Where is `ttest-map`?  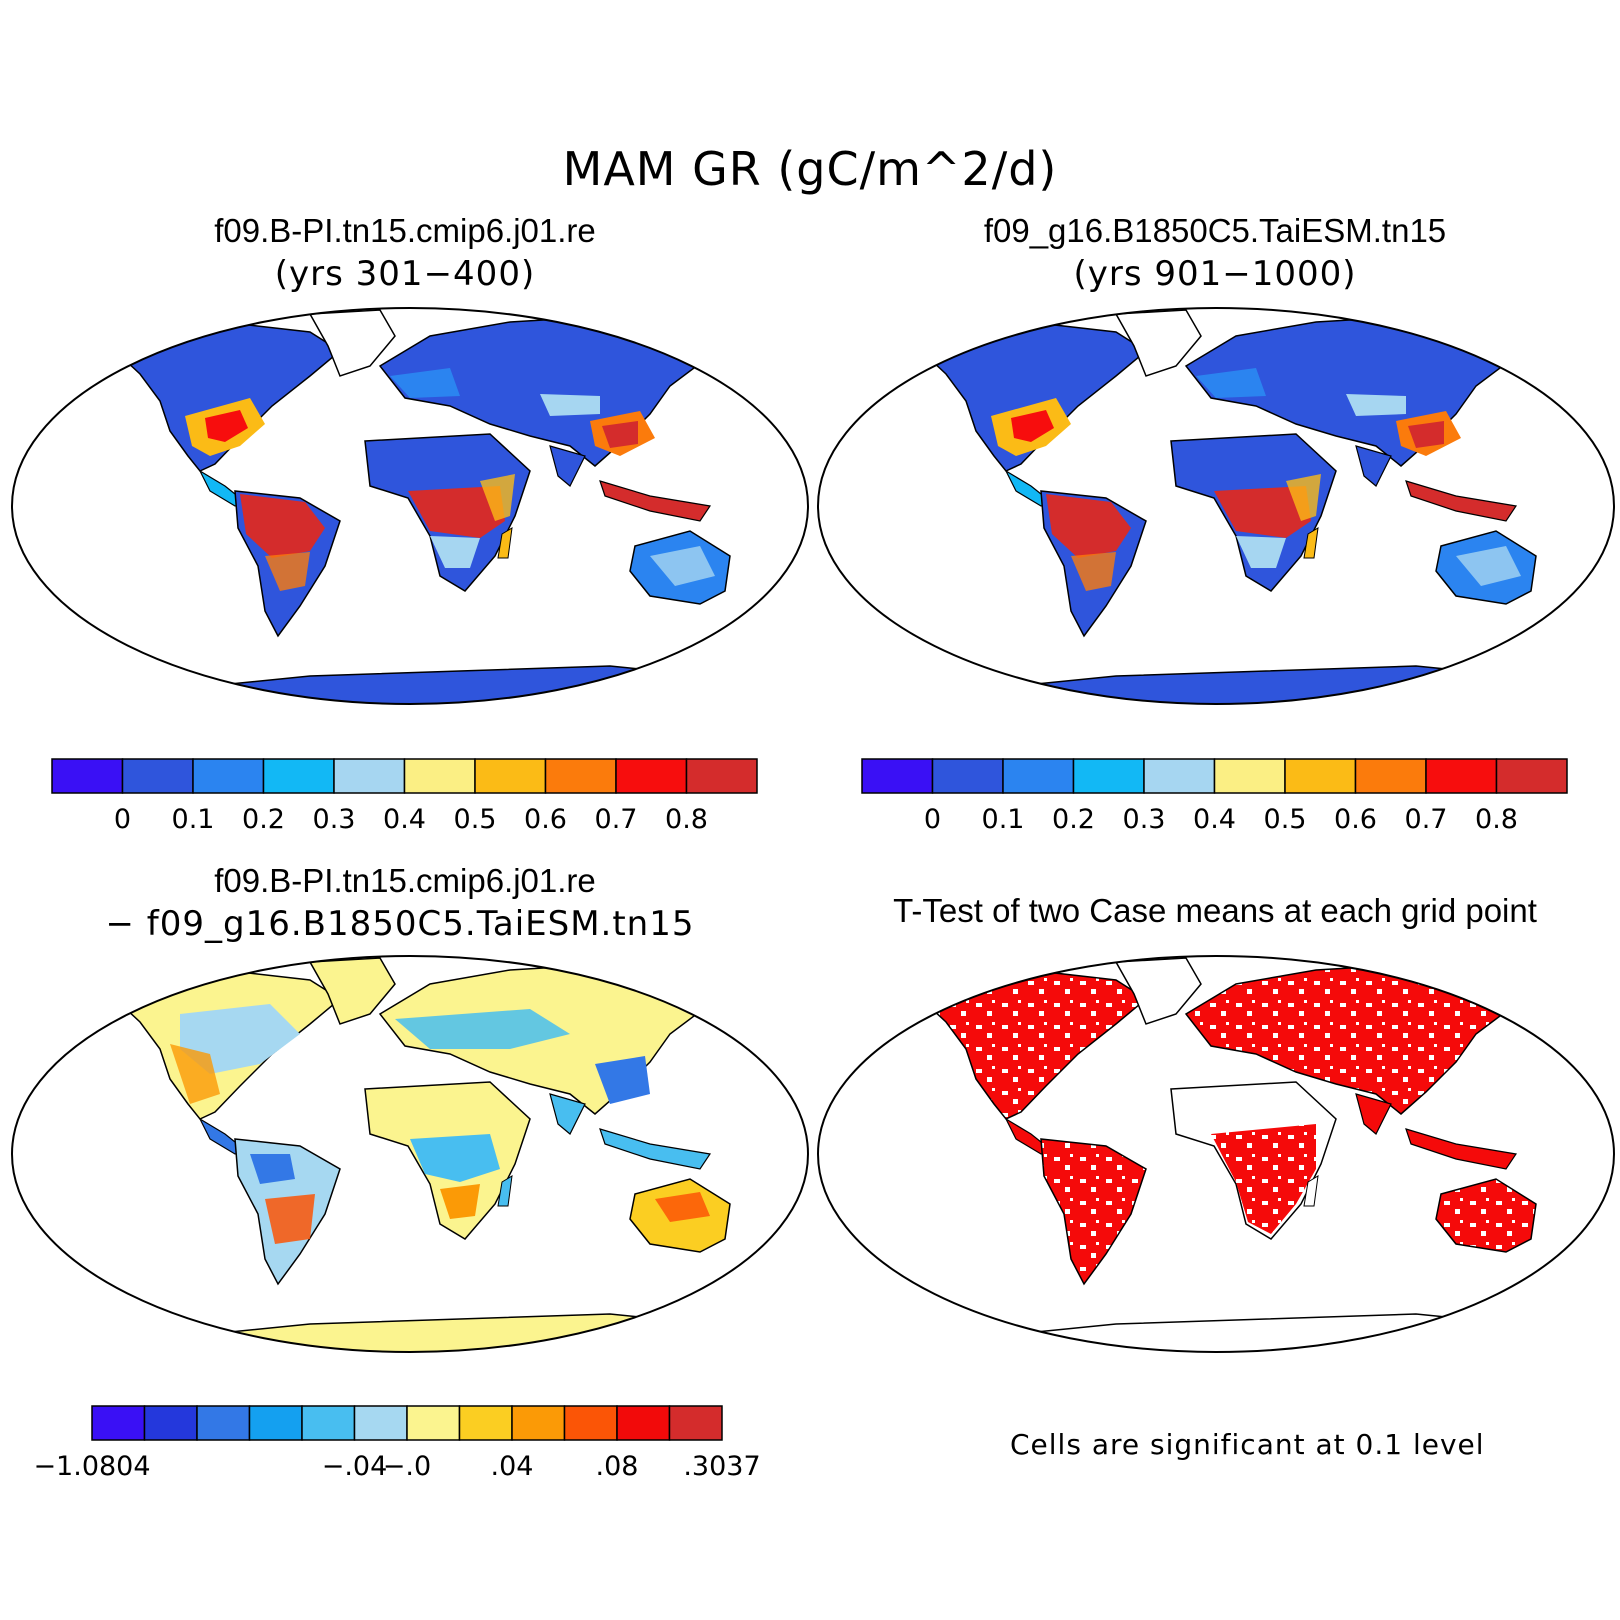
ttest-map is located at coordinates (1216, 1154).